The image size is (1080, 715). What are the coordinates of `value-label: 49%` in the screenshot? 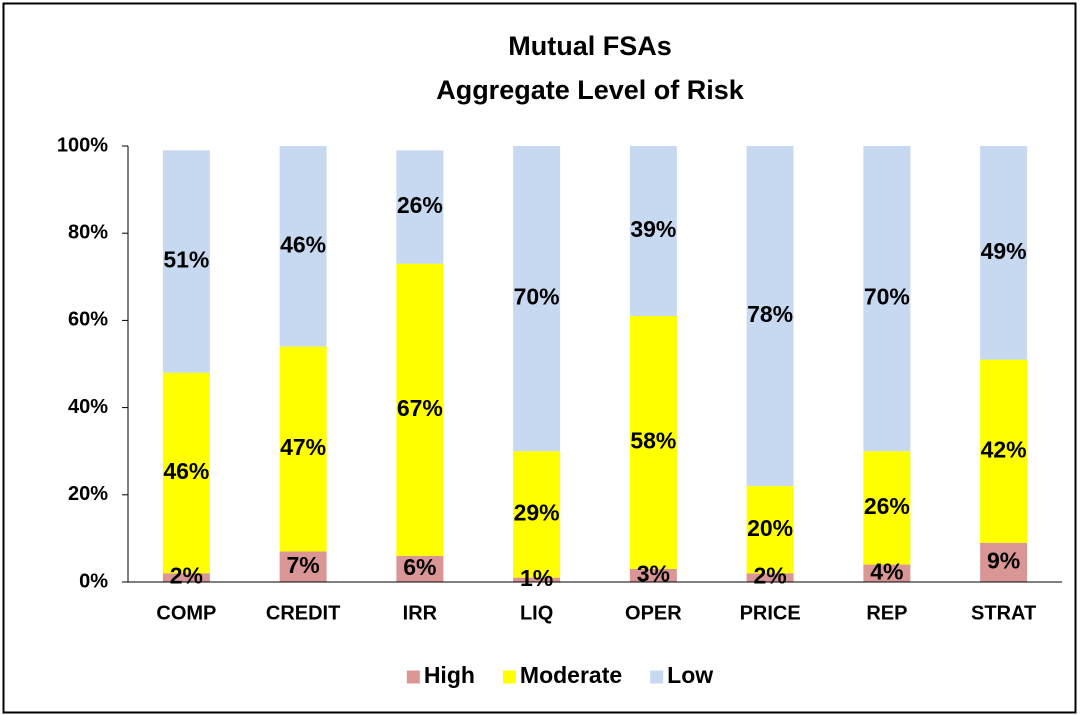 It's located at (1004, 251).